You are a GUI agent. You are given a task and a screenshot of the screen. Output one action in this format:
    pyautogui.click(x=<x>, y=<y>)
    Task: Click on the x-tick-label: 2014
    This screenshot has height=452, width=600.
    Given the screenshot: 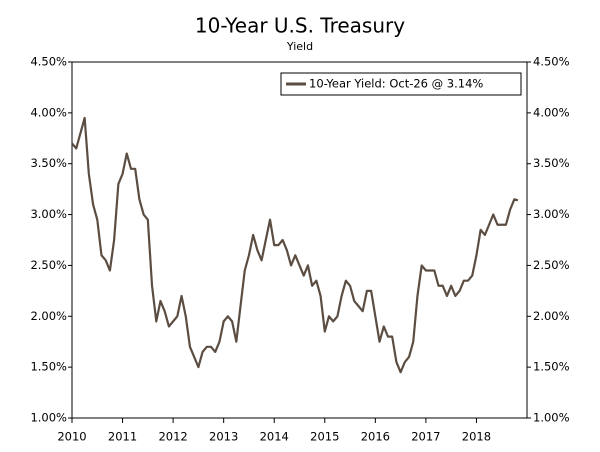 What is the action you would take?
    pyautogui.click(x=274, y=437)
    